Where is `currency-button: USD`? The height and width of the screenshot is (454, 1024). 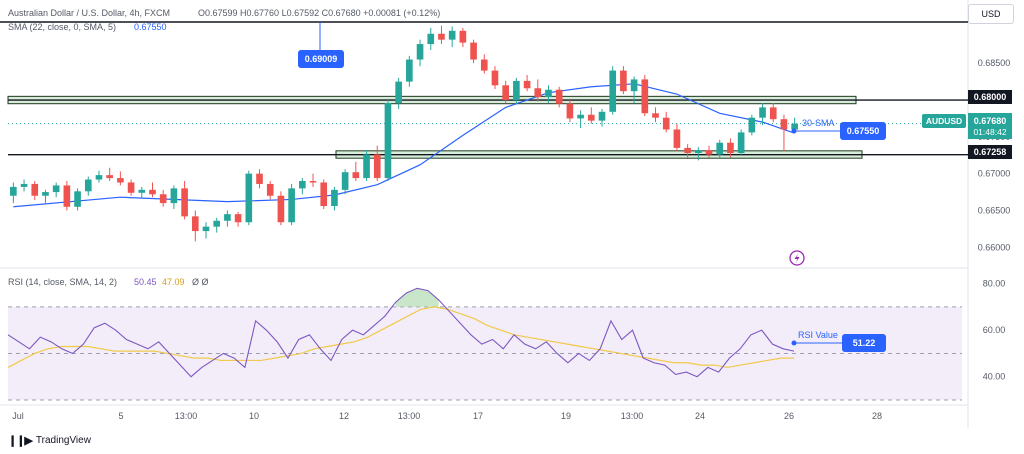
currency-button: USD is located at coordinates (991, 14).